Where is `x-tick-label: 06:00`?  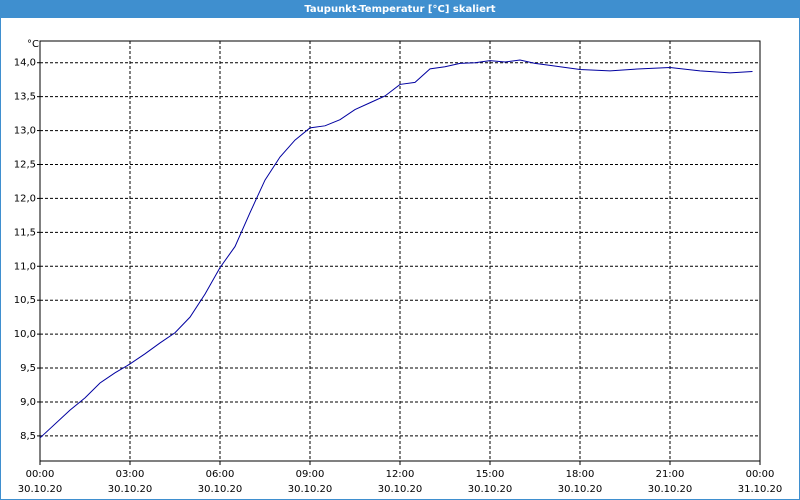 x-tick-label: 06:00 is located at coordinates (220, 474).